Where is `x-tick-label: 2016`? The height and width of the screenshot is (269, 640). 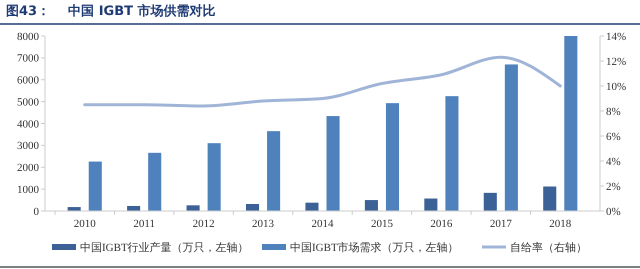
x-tick-label: 2016 is located at coordinates (441, 224).